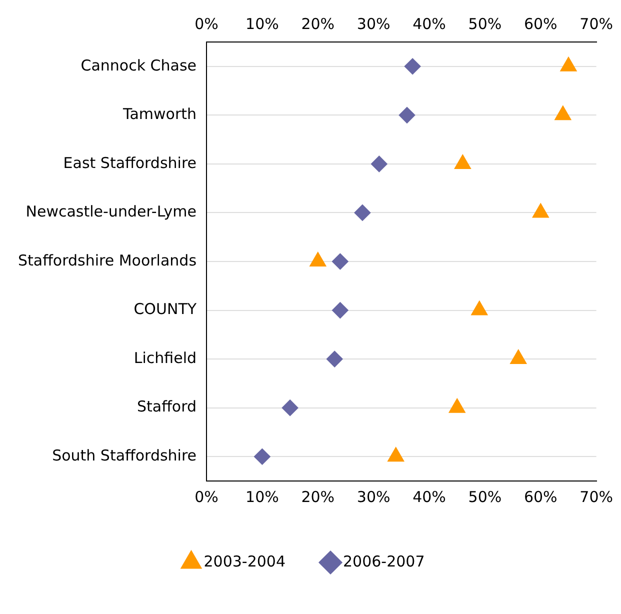 This screenshot has height=614, width=621. What do you see at coordinates (541, 497) in the screenshot?
I see `x-tick-label: 60%` at bounding box center [541, 497].